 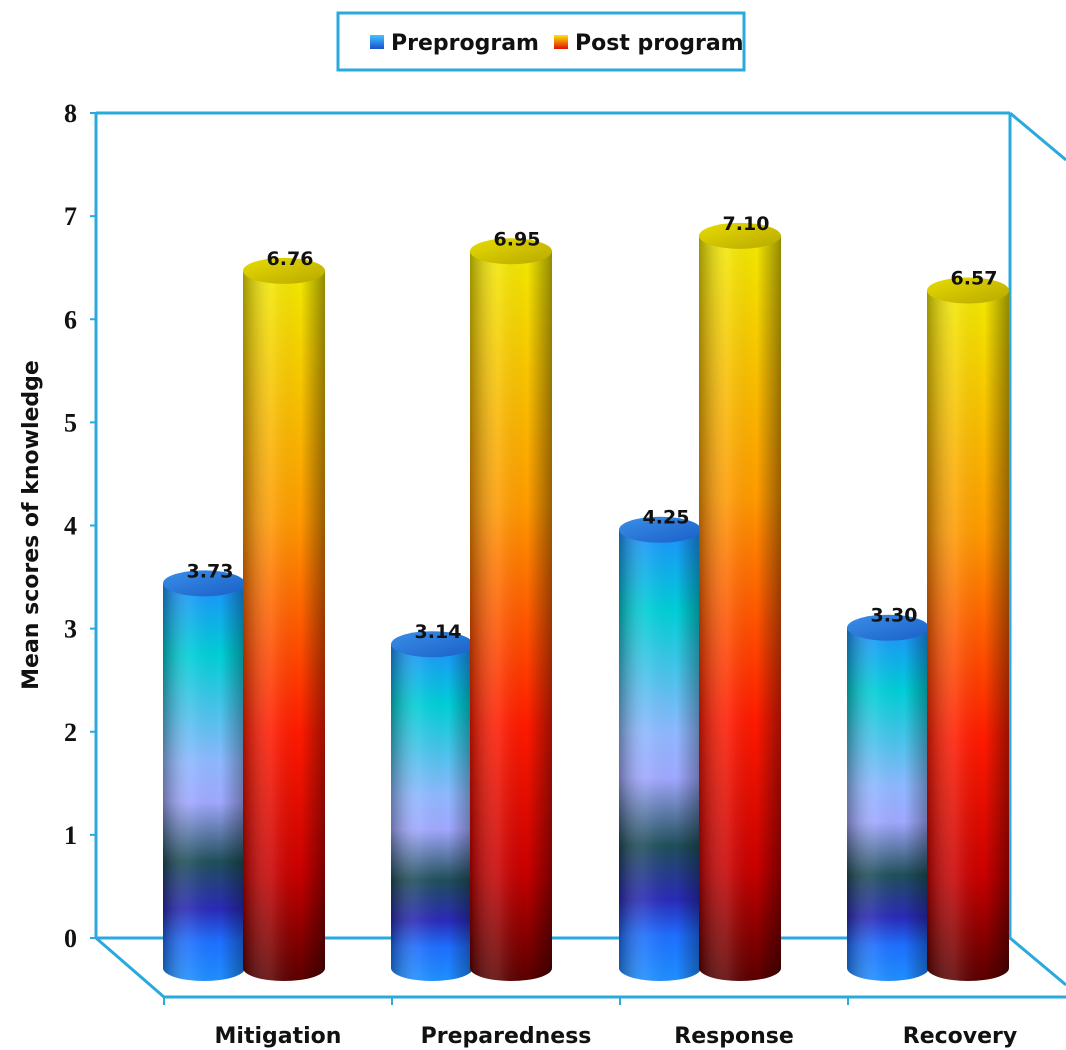 I want to click on right-top-depth, so click(x=1037, y=136).